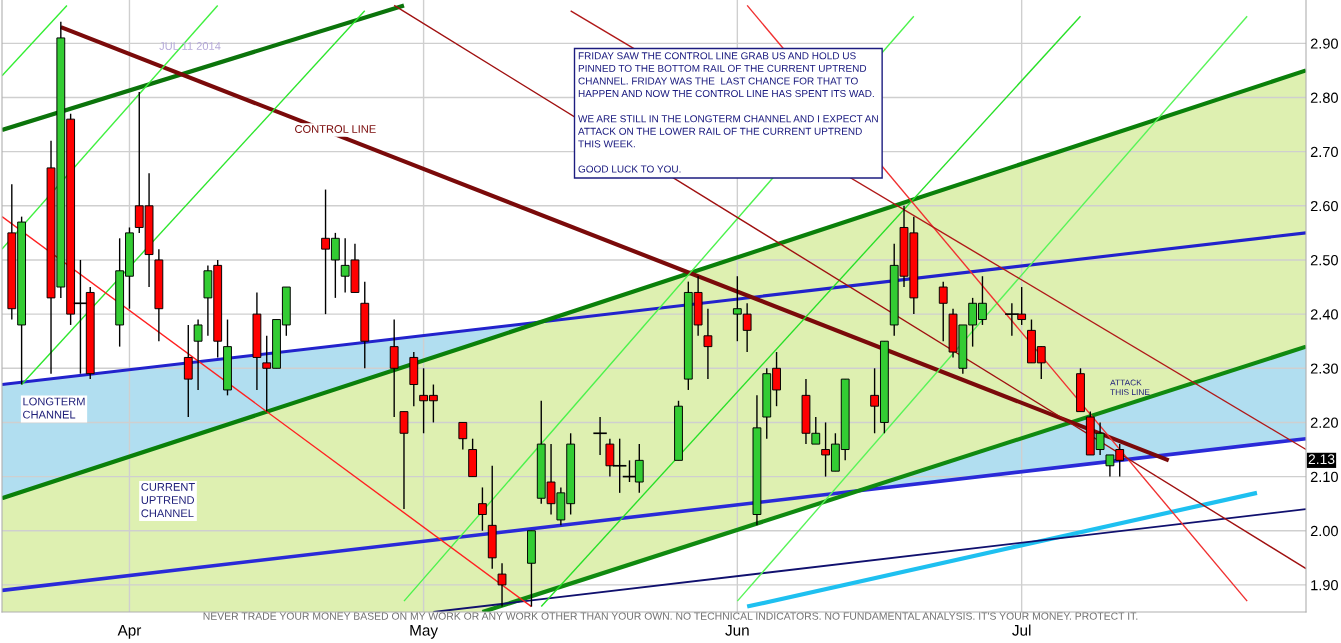  What do you see at coordinates (737, 630) in the screenshot?
I see `x-tick-label: Jun` at bounding box center [737, 630].